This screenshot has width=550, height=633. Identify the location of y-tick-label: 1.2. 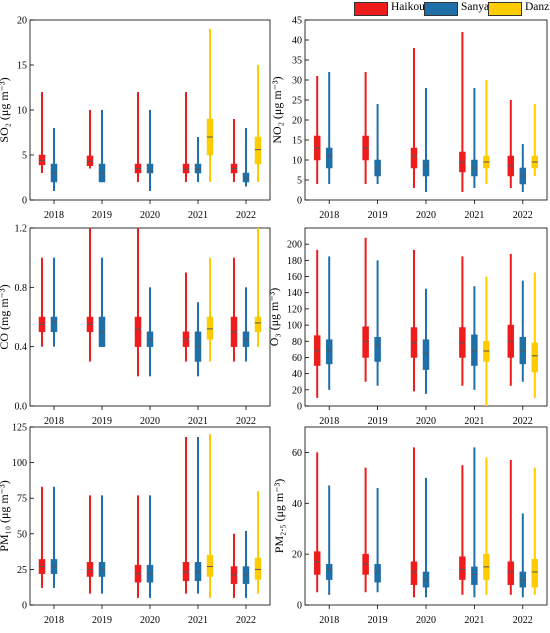
(21, 229).